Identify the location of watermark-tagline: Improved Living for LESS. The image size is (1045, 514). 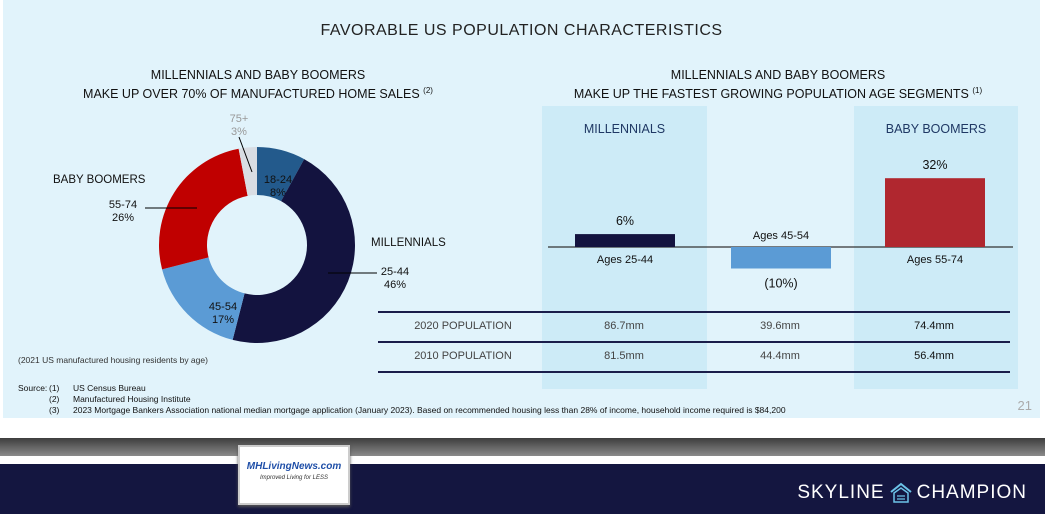
(294, 478).